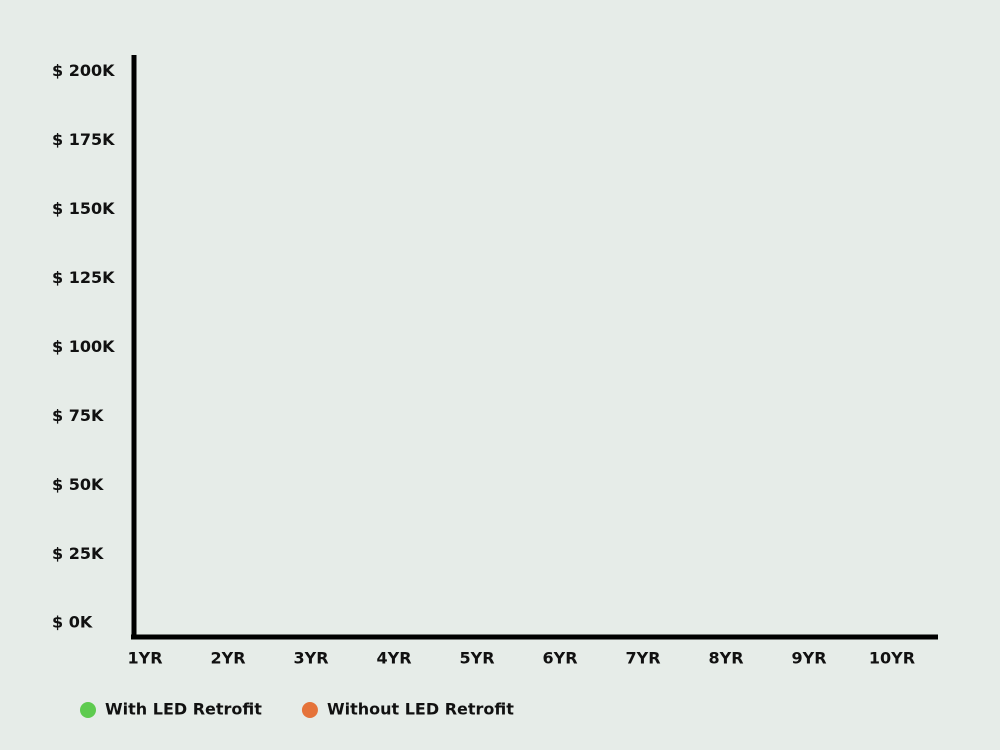 The image size is (1000, 750). Describe the element at coordinates (83, 346) in the screenshot. I see `y-tick-label: $ 100K` at that location.